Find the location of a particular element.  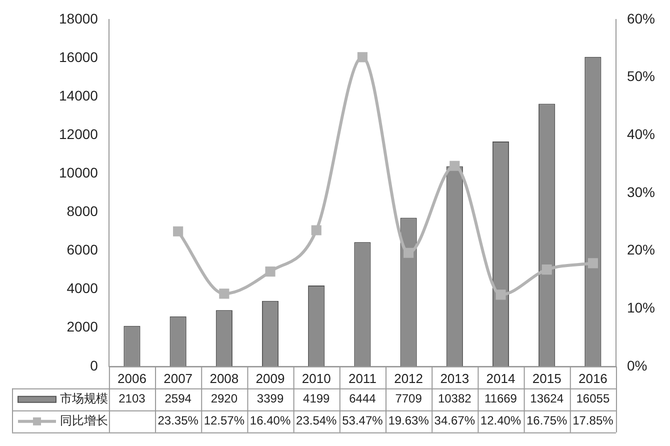

y2-tick-label: 10% is located at coordinates (641, 307).